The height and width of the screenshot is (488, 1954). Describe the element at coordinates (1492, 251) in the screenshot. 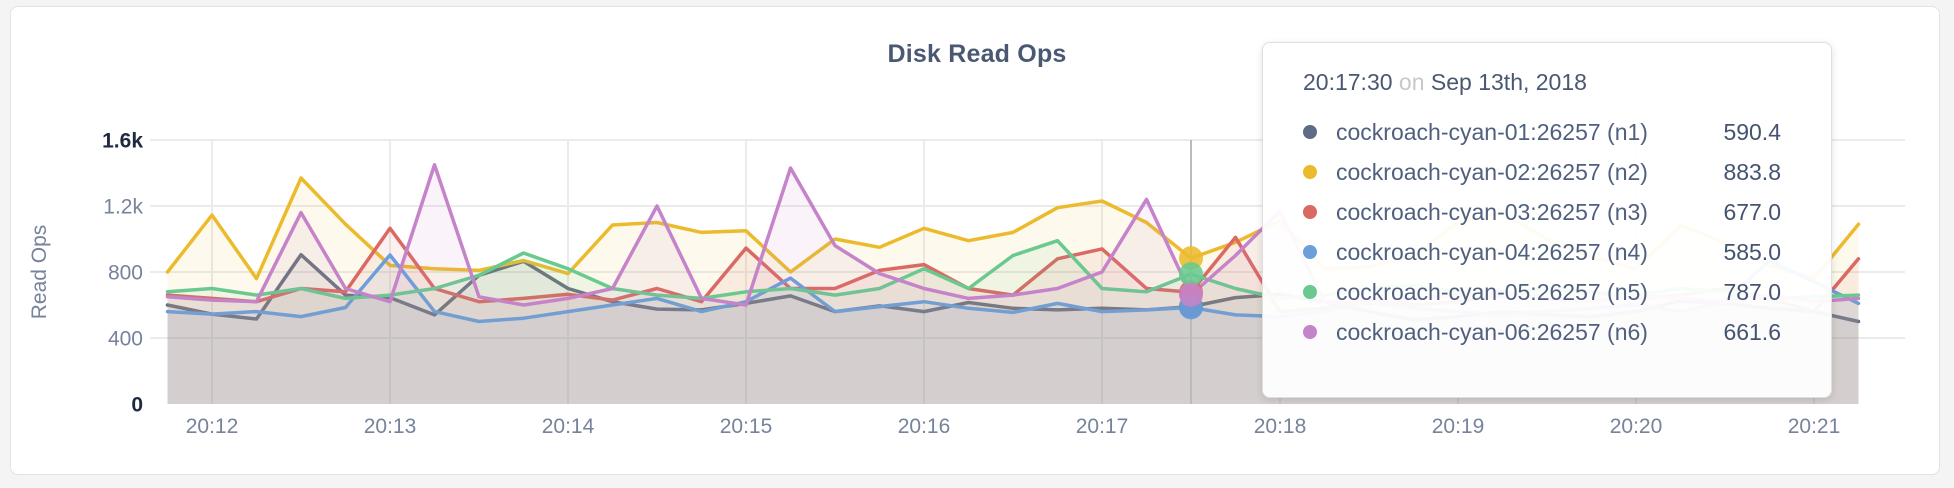

I see `series-label: cockroach-cyan-04:26257 (n4)` at that location.